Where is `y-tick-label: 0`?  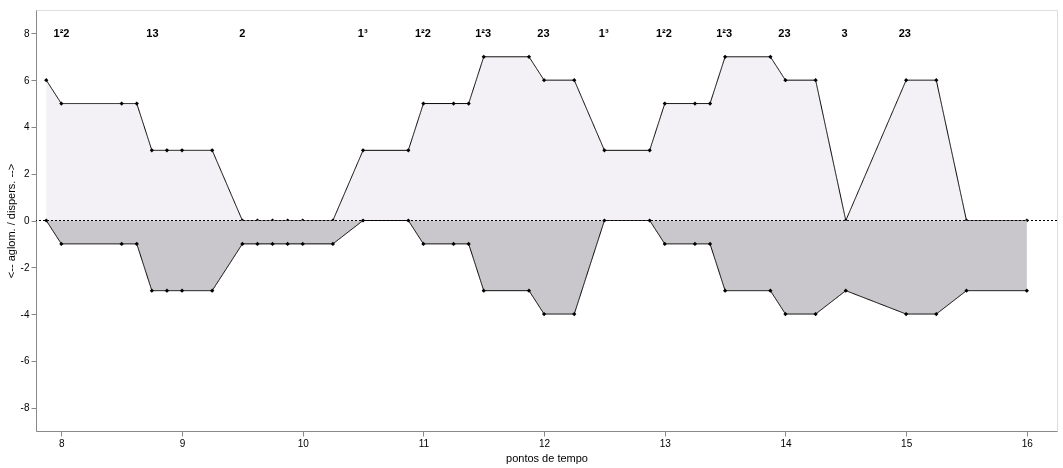
y-tick-label: 0 is located at coordinates (26, 220).